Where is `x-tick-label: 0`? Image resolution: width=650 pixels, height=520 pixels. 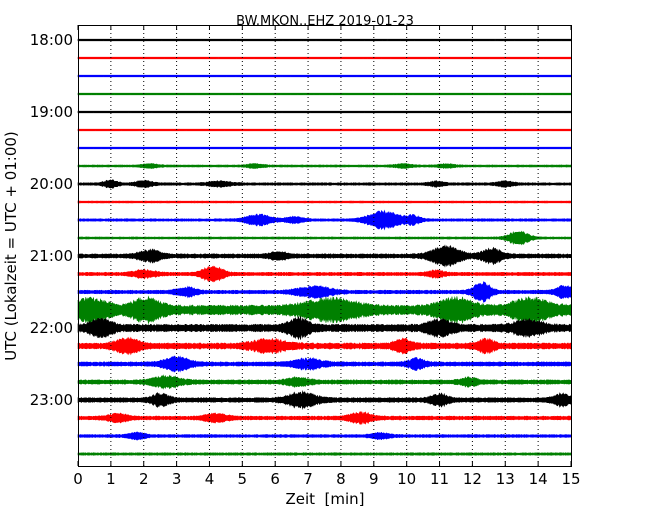 x-tick-label: 0 is located at coordinates (78, 479).